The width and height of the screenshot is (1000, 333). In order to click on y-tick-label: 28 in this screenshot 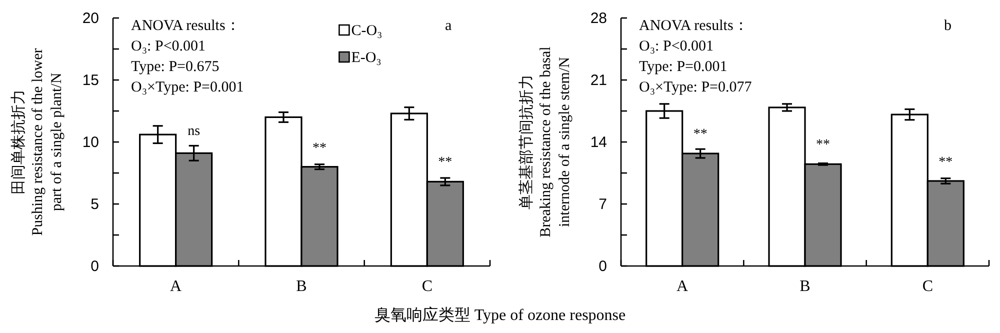, I will do `click(598, 18)`.